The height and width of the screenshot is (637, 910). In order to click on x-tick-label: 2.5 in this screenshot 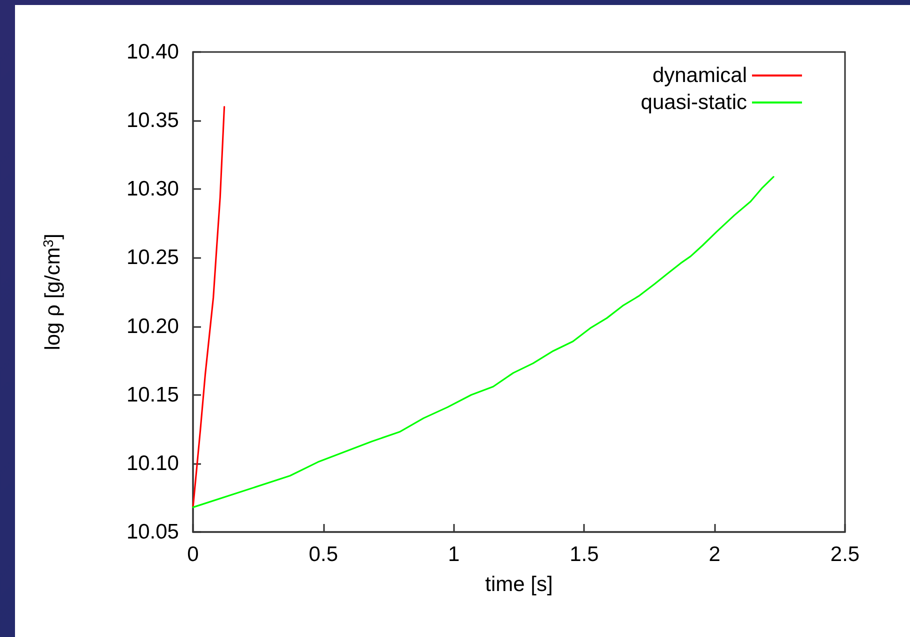, I will do `click(845, 554)`.